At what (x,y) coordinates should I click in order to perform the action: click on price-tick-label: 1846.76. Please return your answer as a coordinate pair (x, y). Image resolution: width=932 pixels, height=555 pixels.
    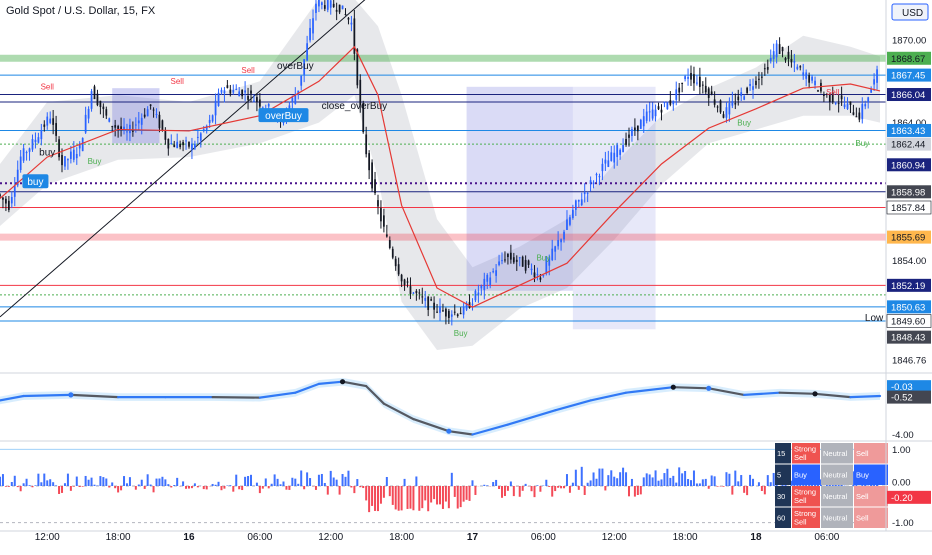
    Looking at the image, I should click on (909, 361).